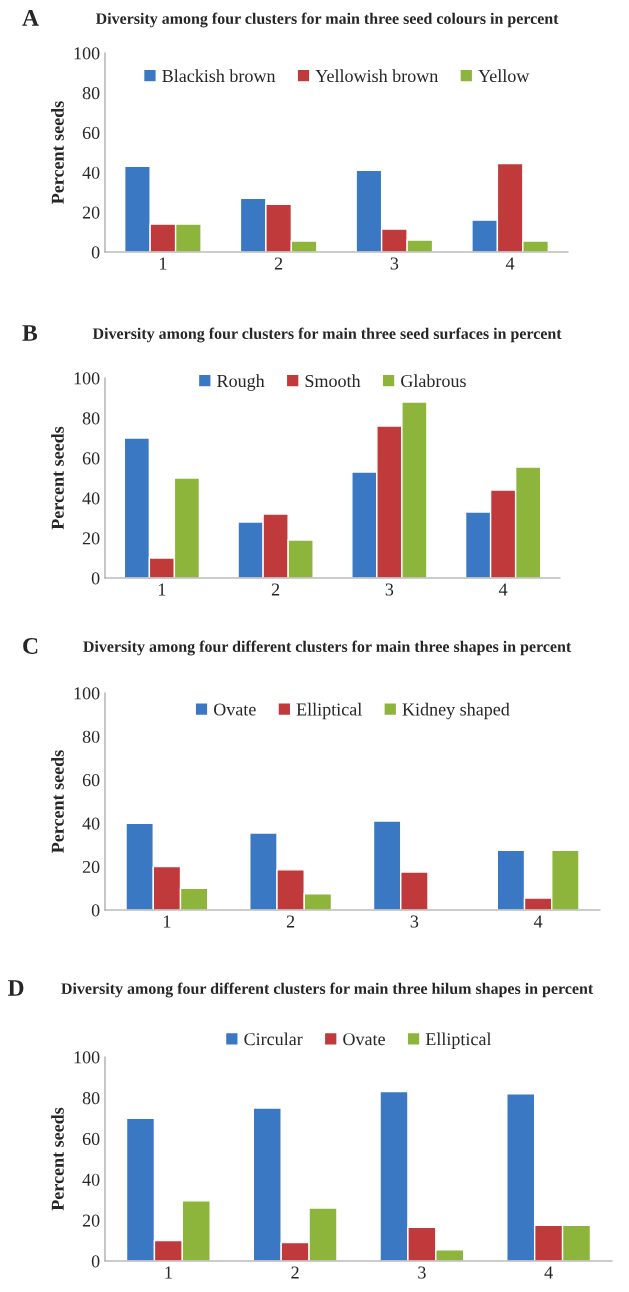 Image resolution: width=629 pixels, height=1292 pixels. Describe the element at coordinates (241, 382) in the screenshot. I see `legend-label: Rough` at that location.